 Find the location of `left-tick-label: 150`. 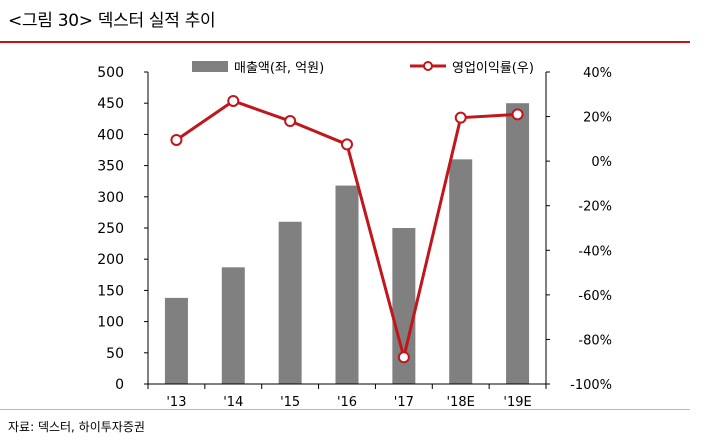

left-tick-label: 150 is located at coordinates (110, 291).